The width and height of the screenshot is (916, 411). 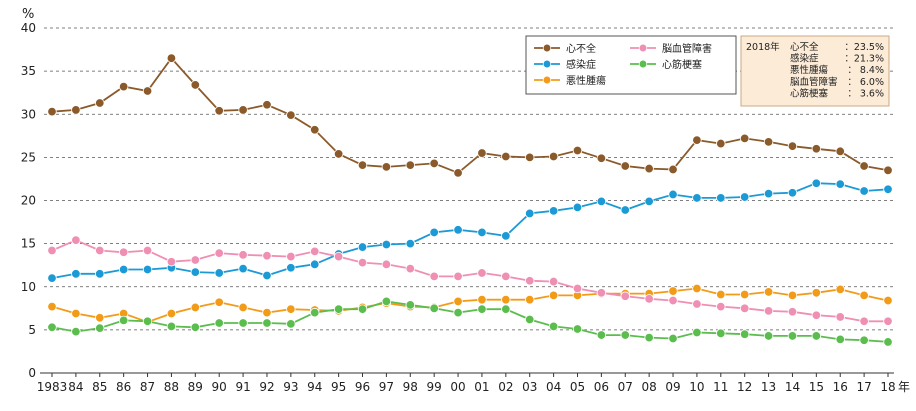 I want to click on x-tick-label: 15, so click(x=816, y=387).